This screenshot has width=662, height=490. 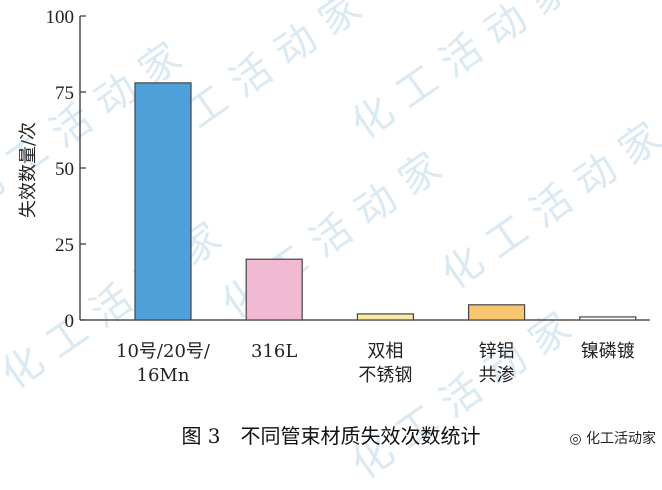 What do you see at coordinates (608, 351) in the screenshot?
I see `x-tick-label: 镍磷镀` at bounding box center [608, 351].